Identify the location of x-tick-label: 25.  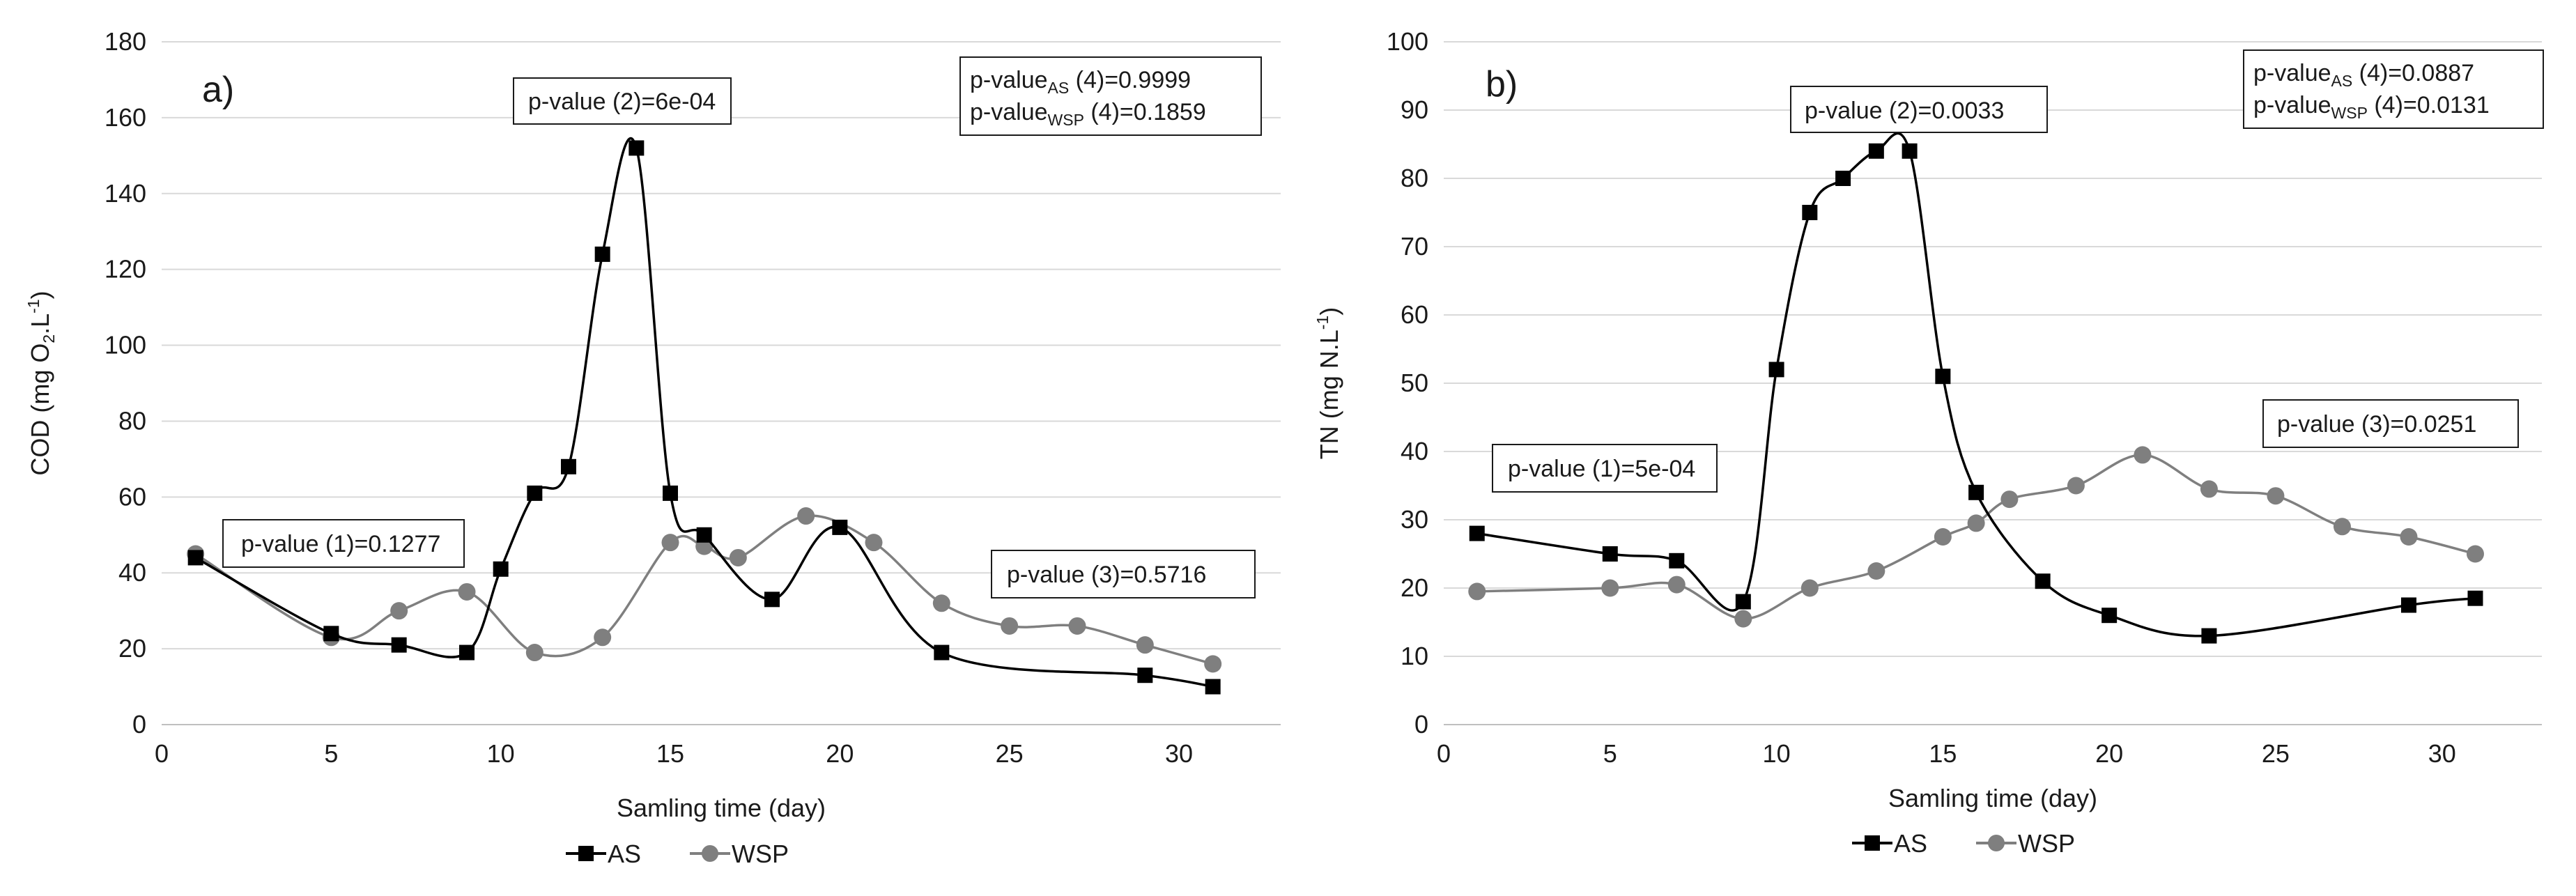
(1010, 753).